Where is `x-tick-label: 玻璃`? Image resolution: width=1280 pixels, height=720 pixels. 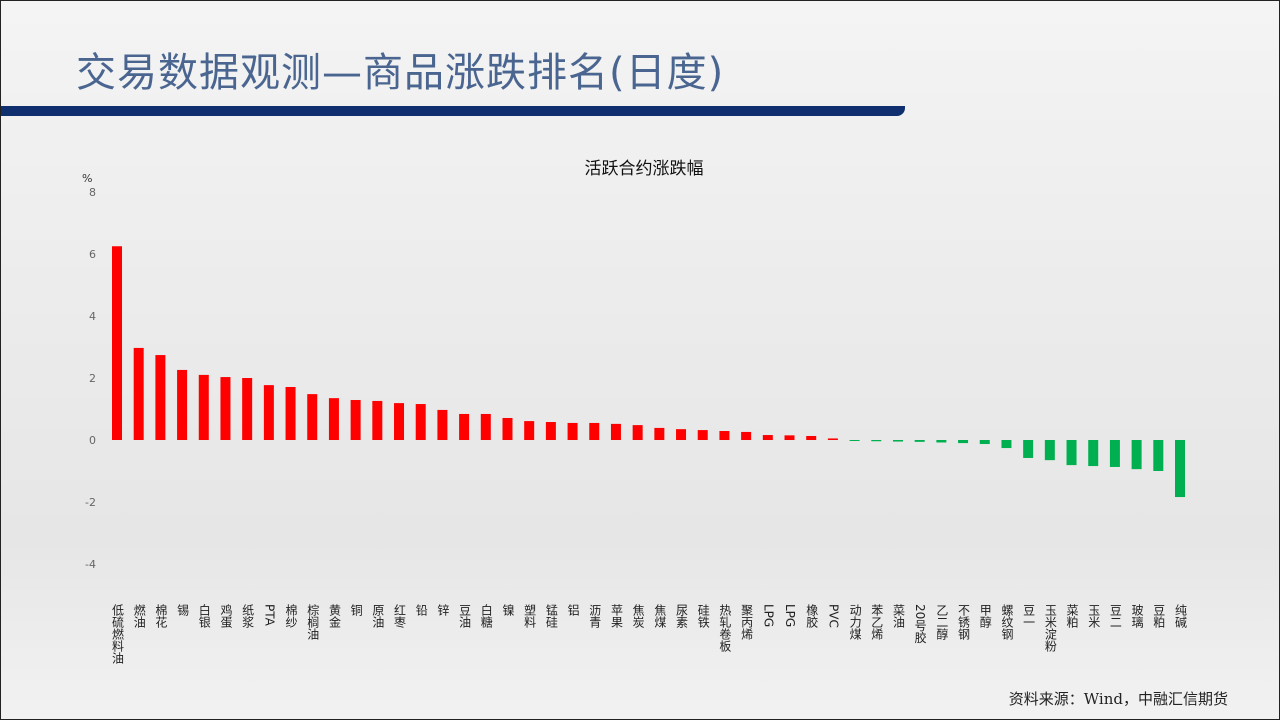
x-tick-label: 玻璃 is located at coordinates (1137, 616).